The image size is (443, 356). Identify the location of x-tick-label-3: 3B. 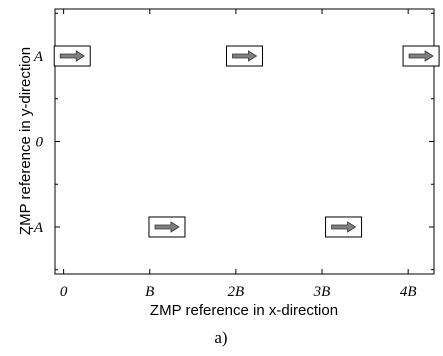
(322, 292).